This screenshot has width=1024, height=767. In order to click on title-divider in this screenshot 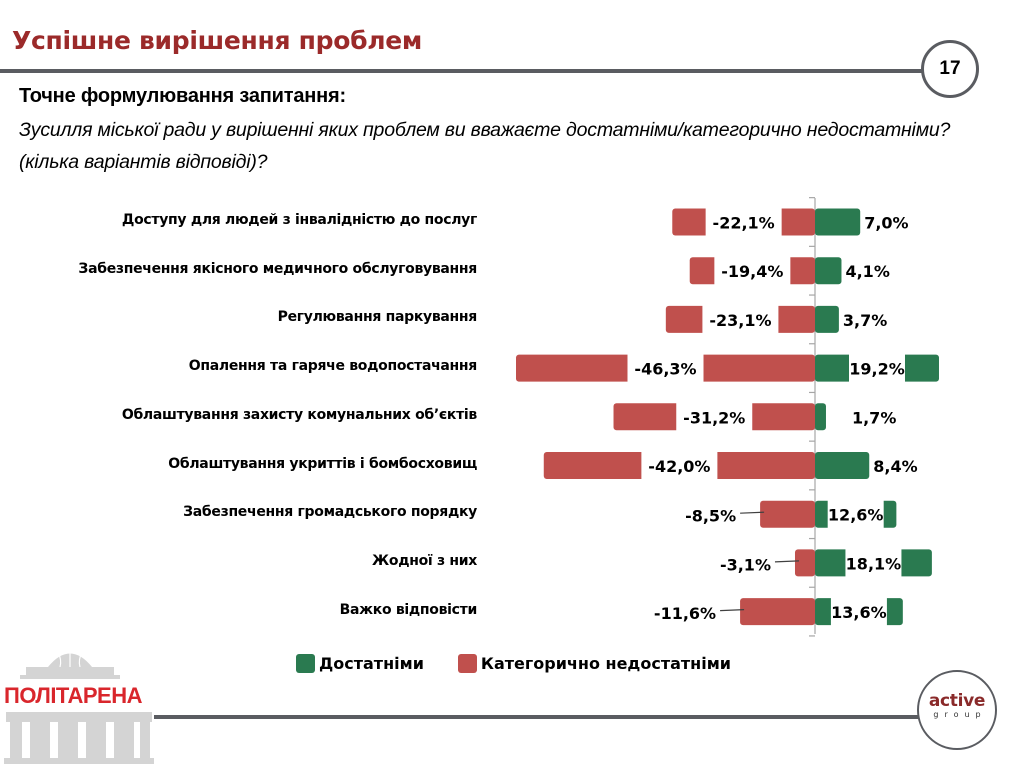, I will do `click(462, 71)`.